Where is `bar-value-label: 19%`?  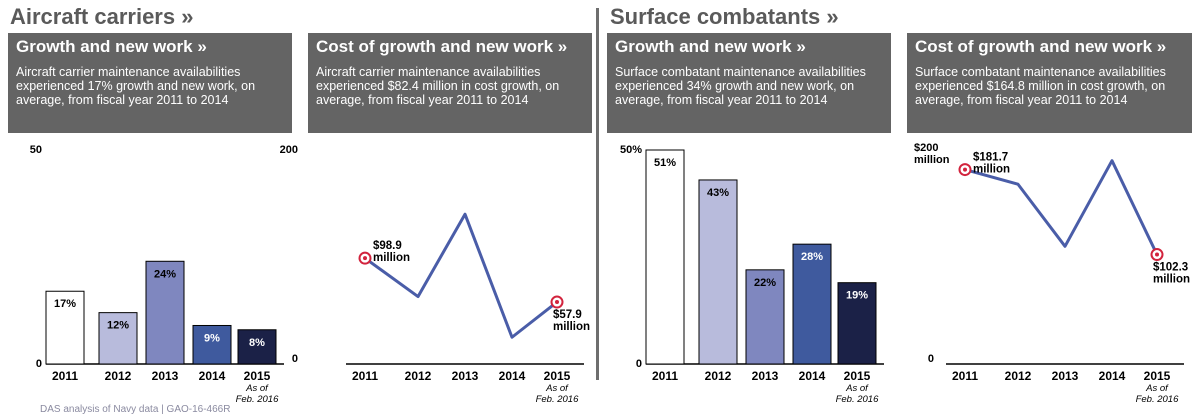
bar-value-label: 19% is located at coordinates (857, 296).